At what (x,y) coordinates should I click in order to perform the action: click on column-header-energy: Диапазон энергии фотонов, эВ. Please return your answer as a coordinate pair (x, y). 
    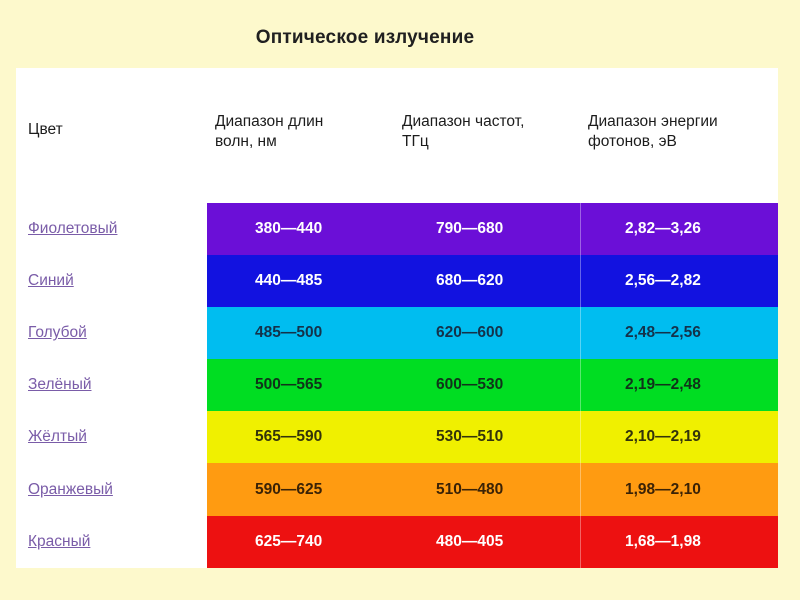
    Looking at the image, I should click on (653, 132).